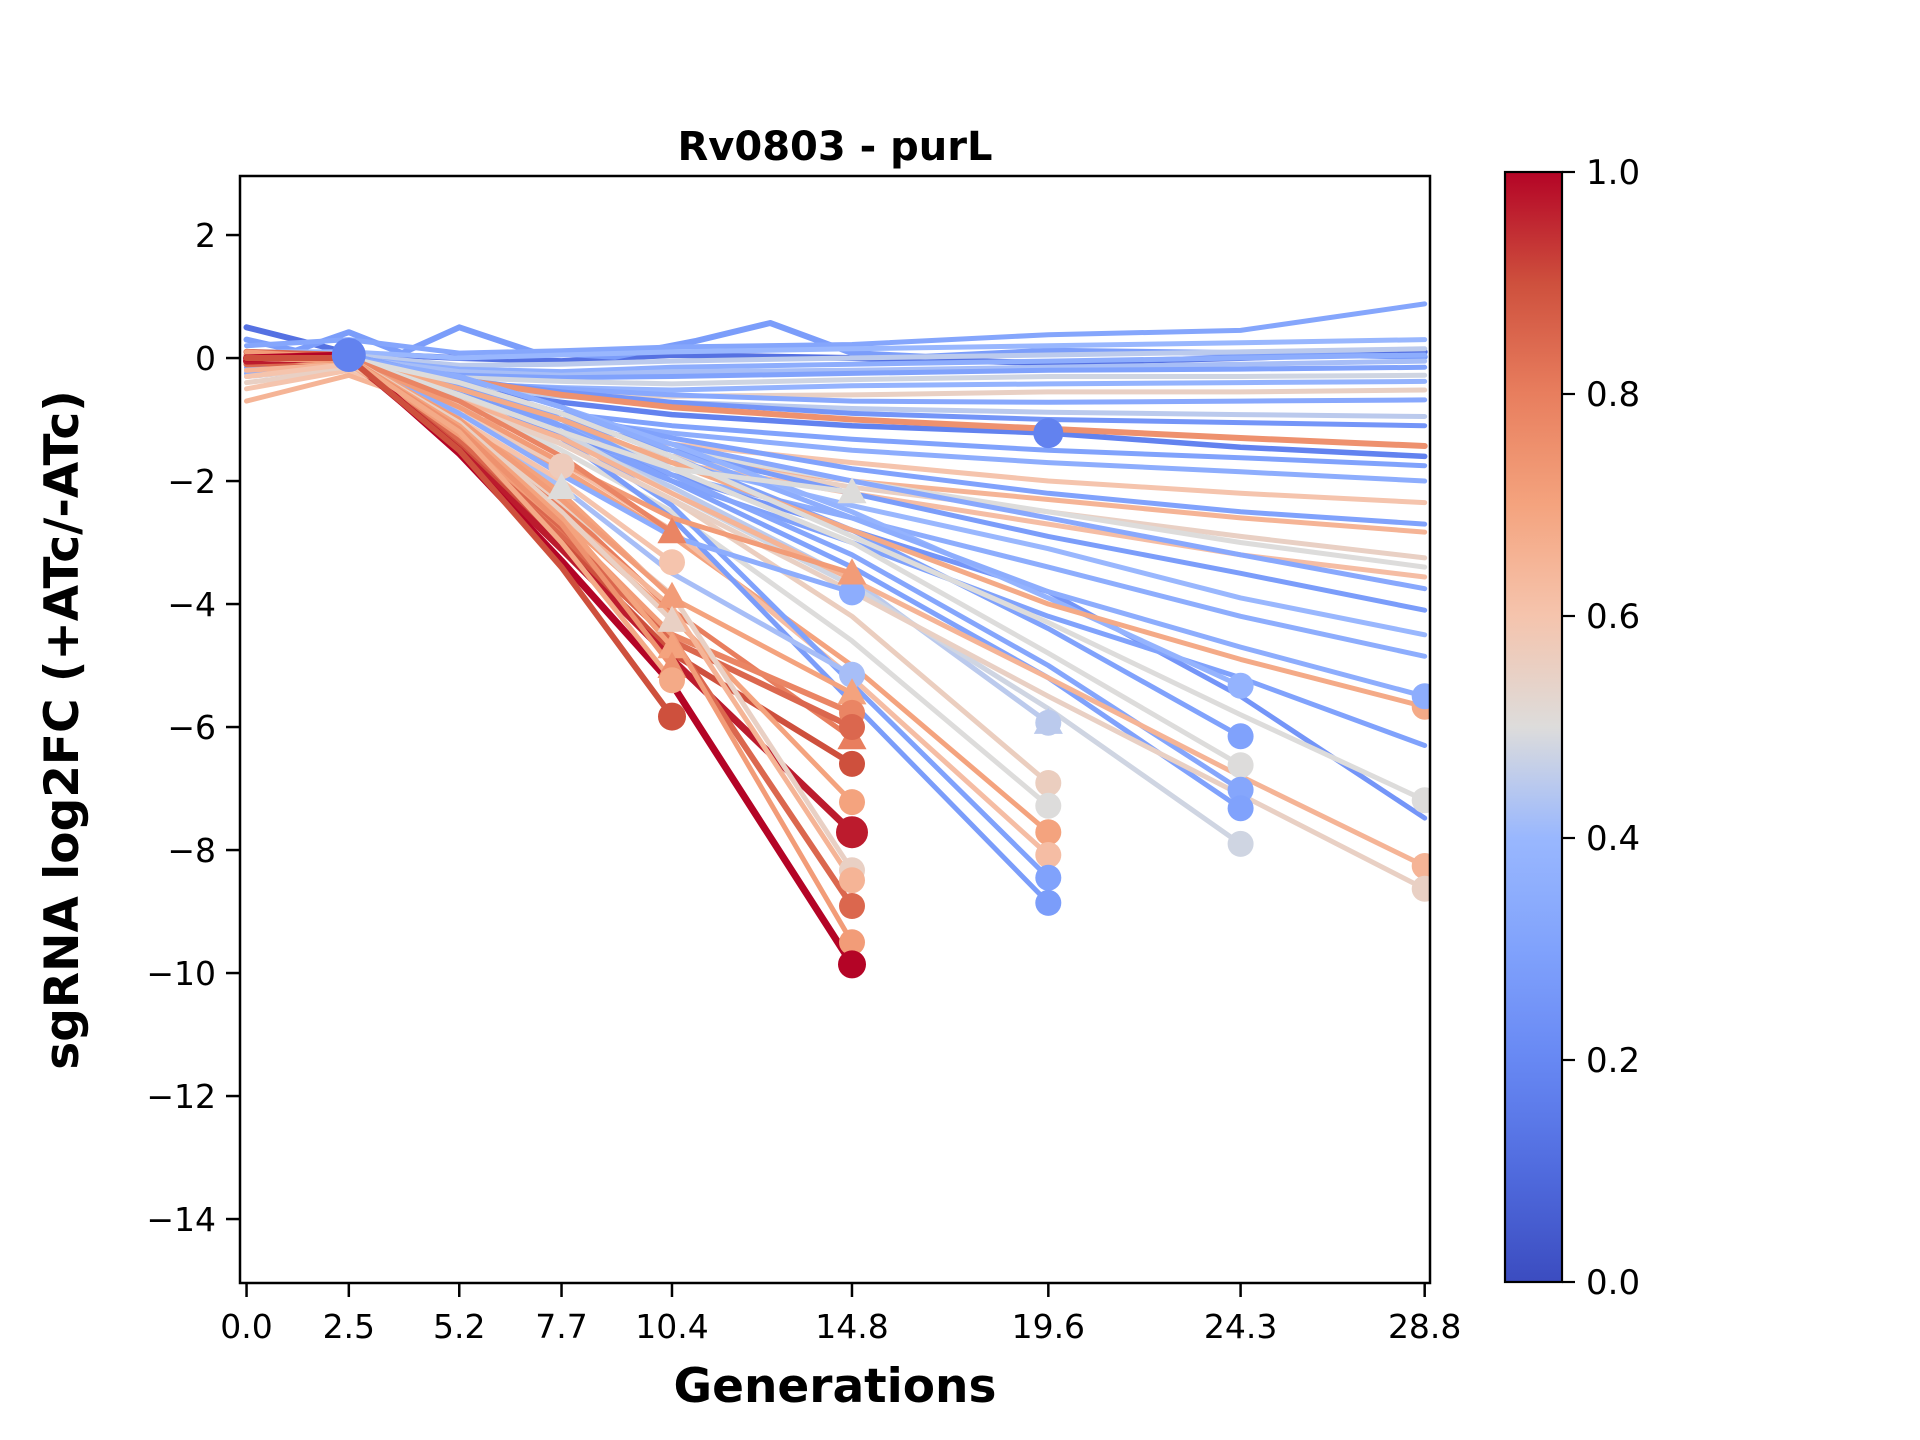 The width and height of the screenshot is (1920, 1440). What do you see at coordinates (835, 1386) in the screenshot?
I see `x-axis-label: Generations` at bounding box center [835, 1386].